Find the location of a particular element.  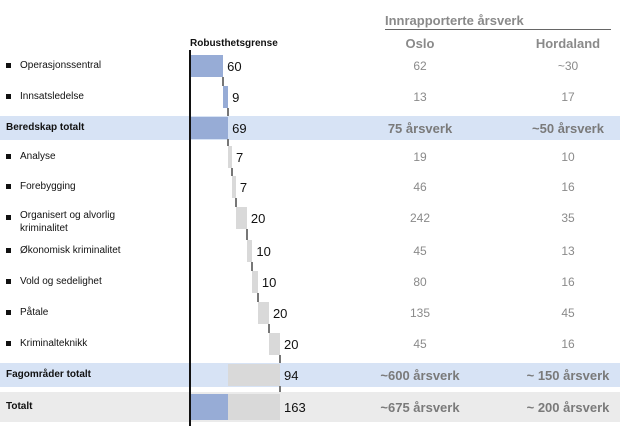

oslo-value: 46 is located at coordinates (420, 187).